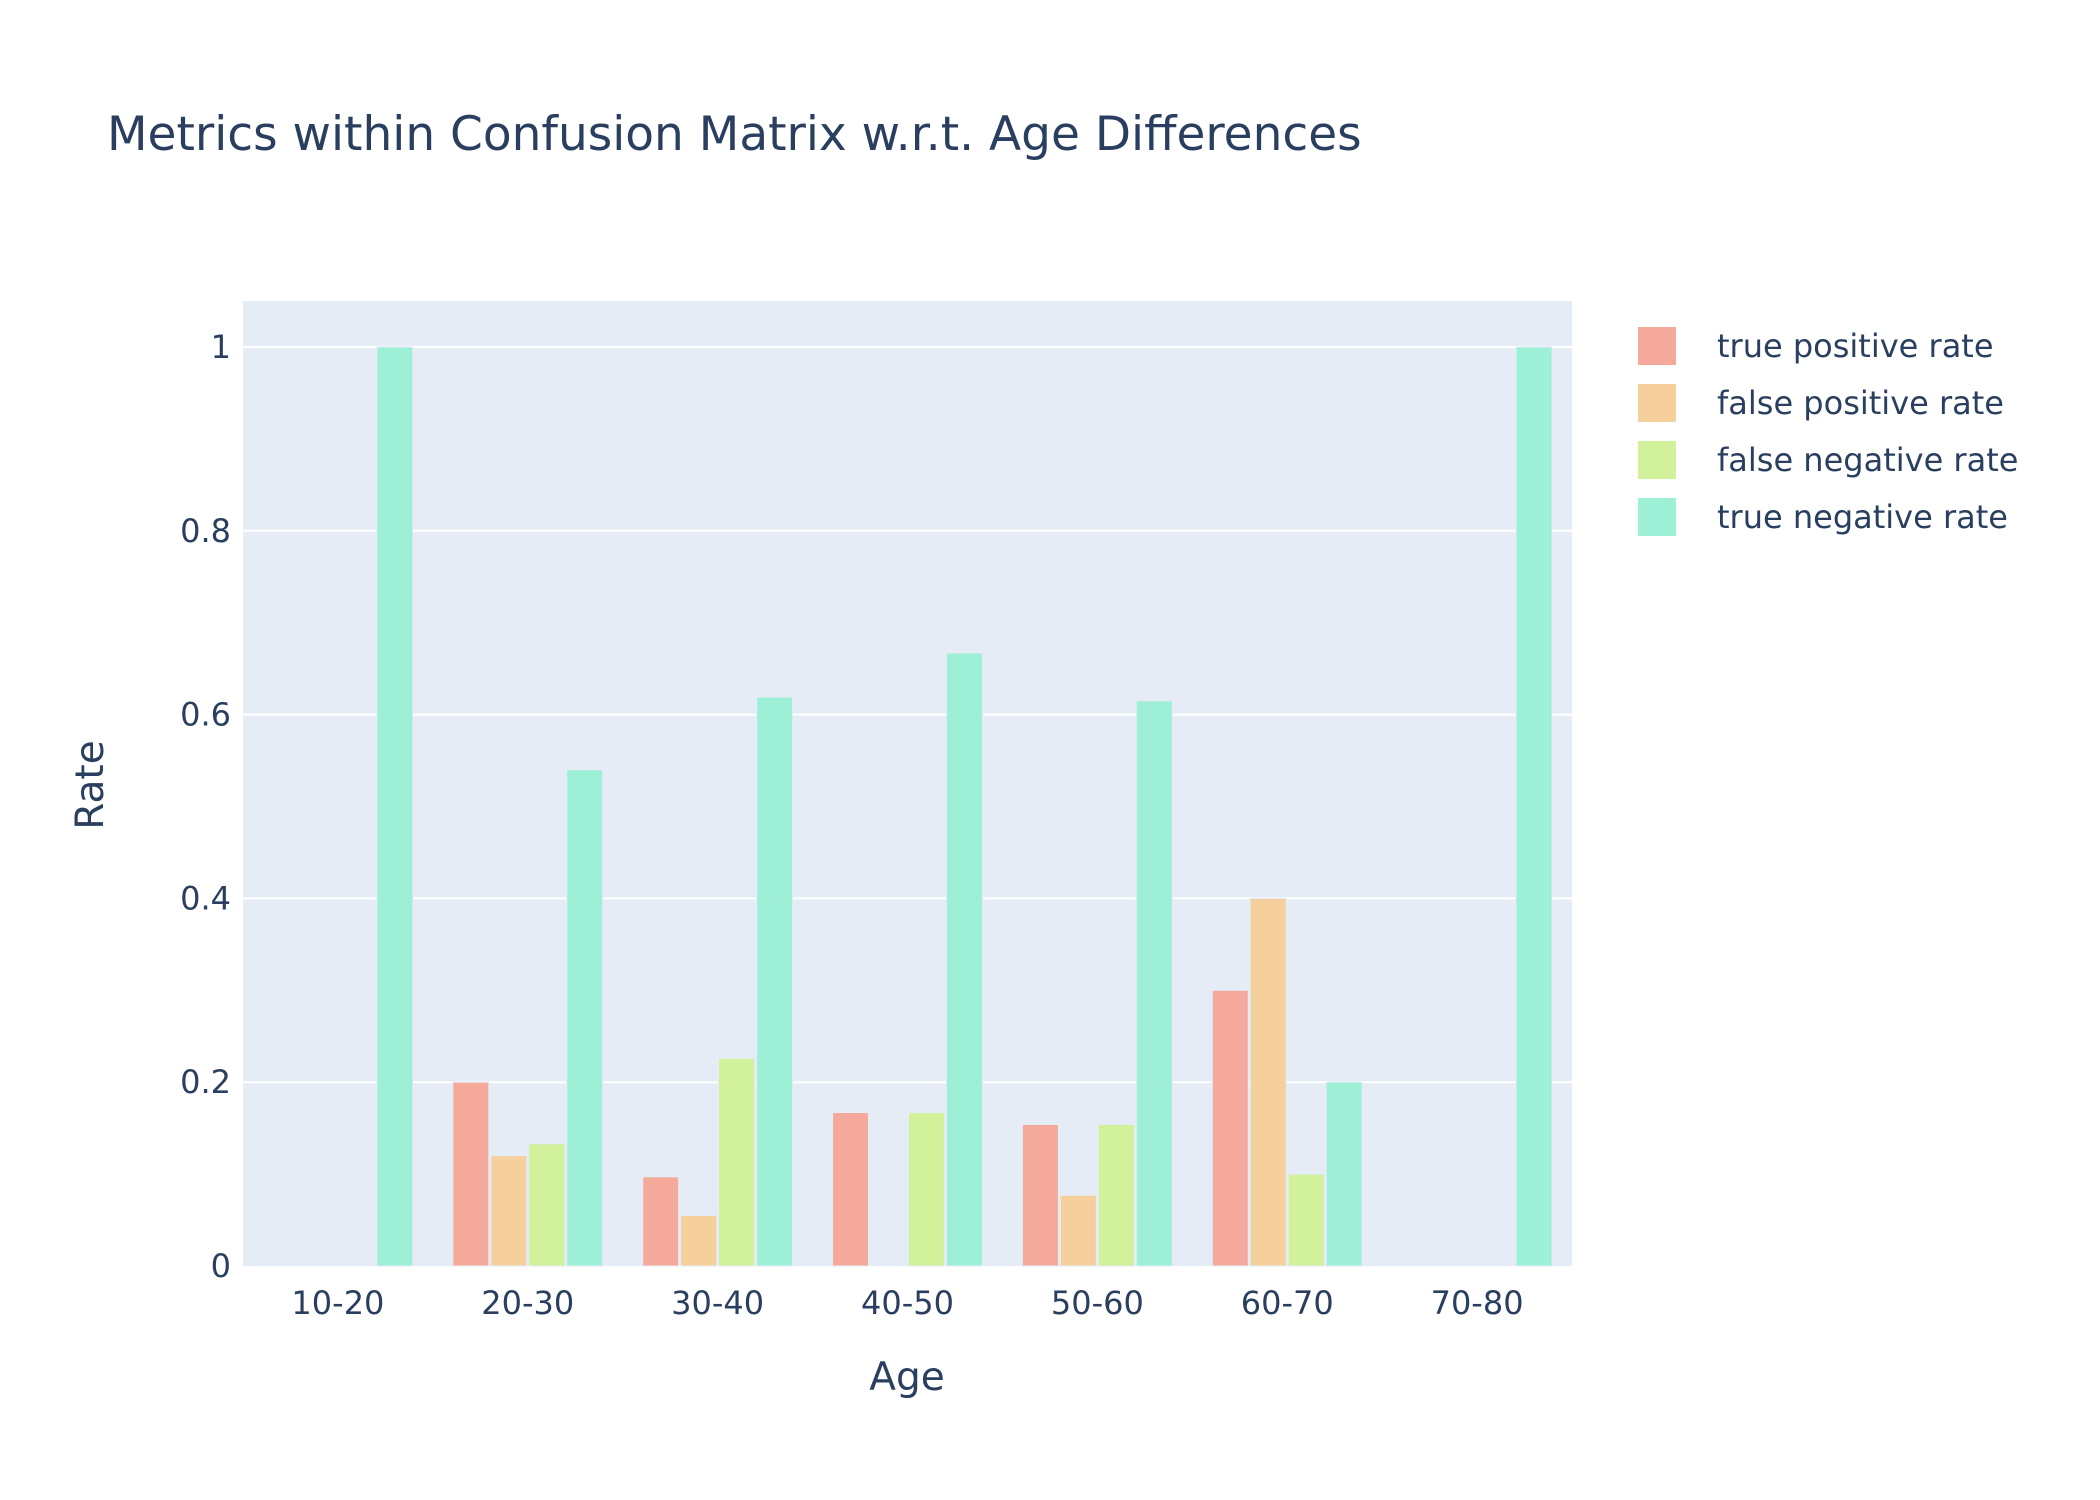  I want to click on x-tick-label: 70-80, so click(1477, 1303).